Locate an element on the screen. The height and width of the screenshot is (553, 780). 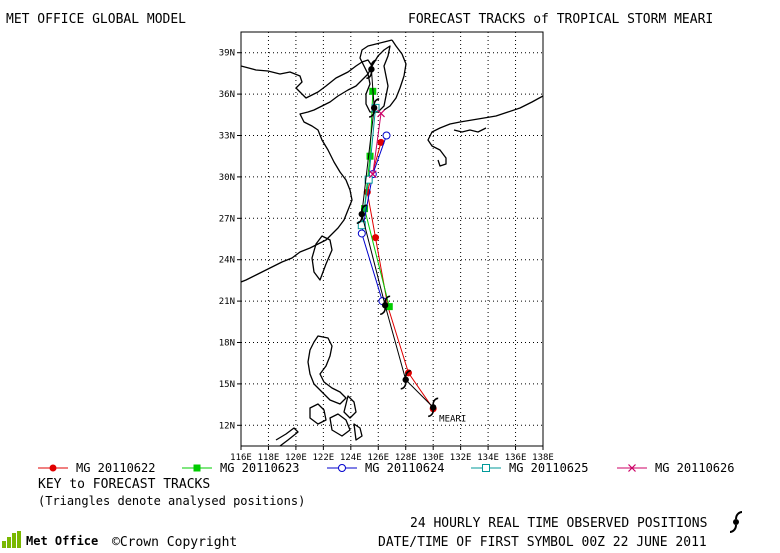
legend-entry-1: MG 20110623 is located at coordinates (240, 468).